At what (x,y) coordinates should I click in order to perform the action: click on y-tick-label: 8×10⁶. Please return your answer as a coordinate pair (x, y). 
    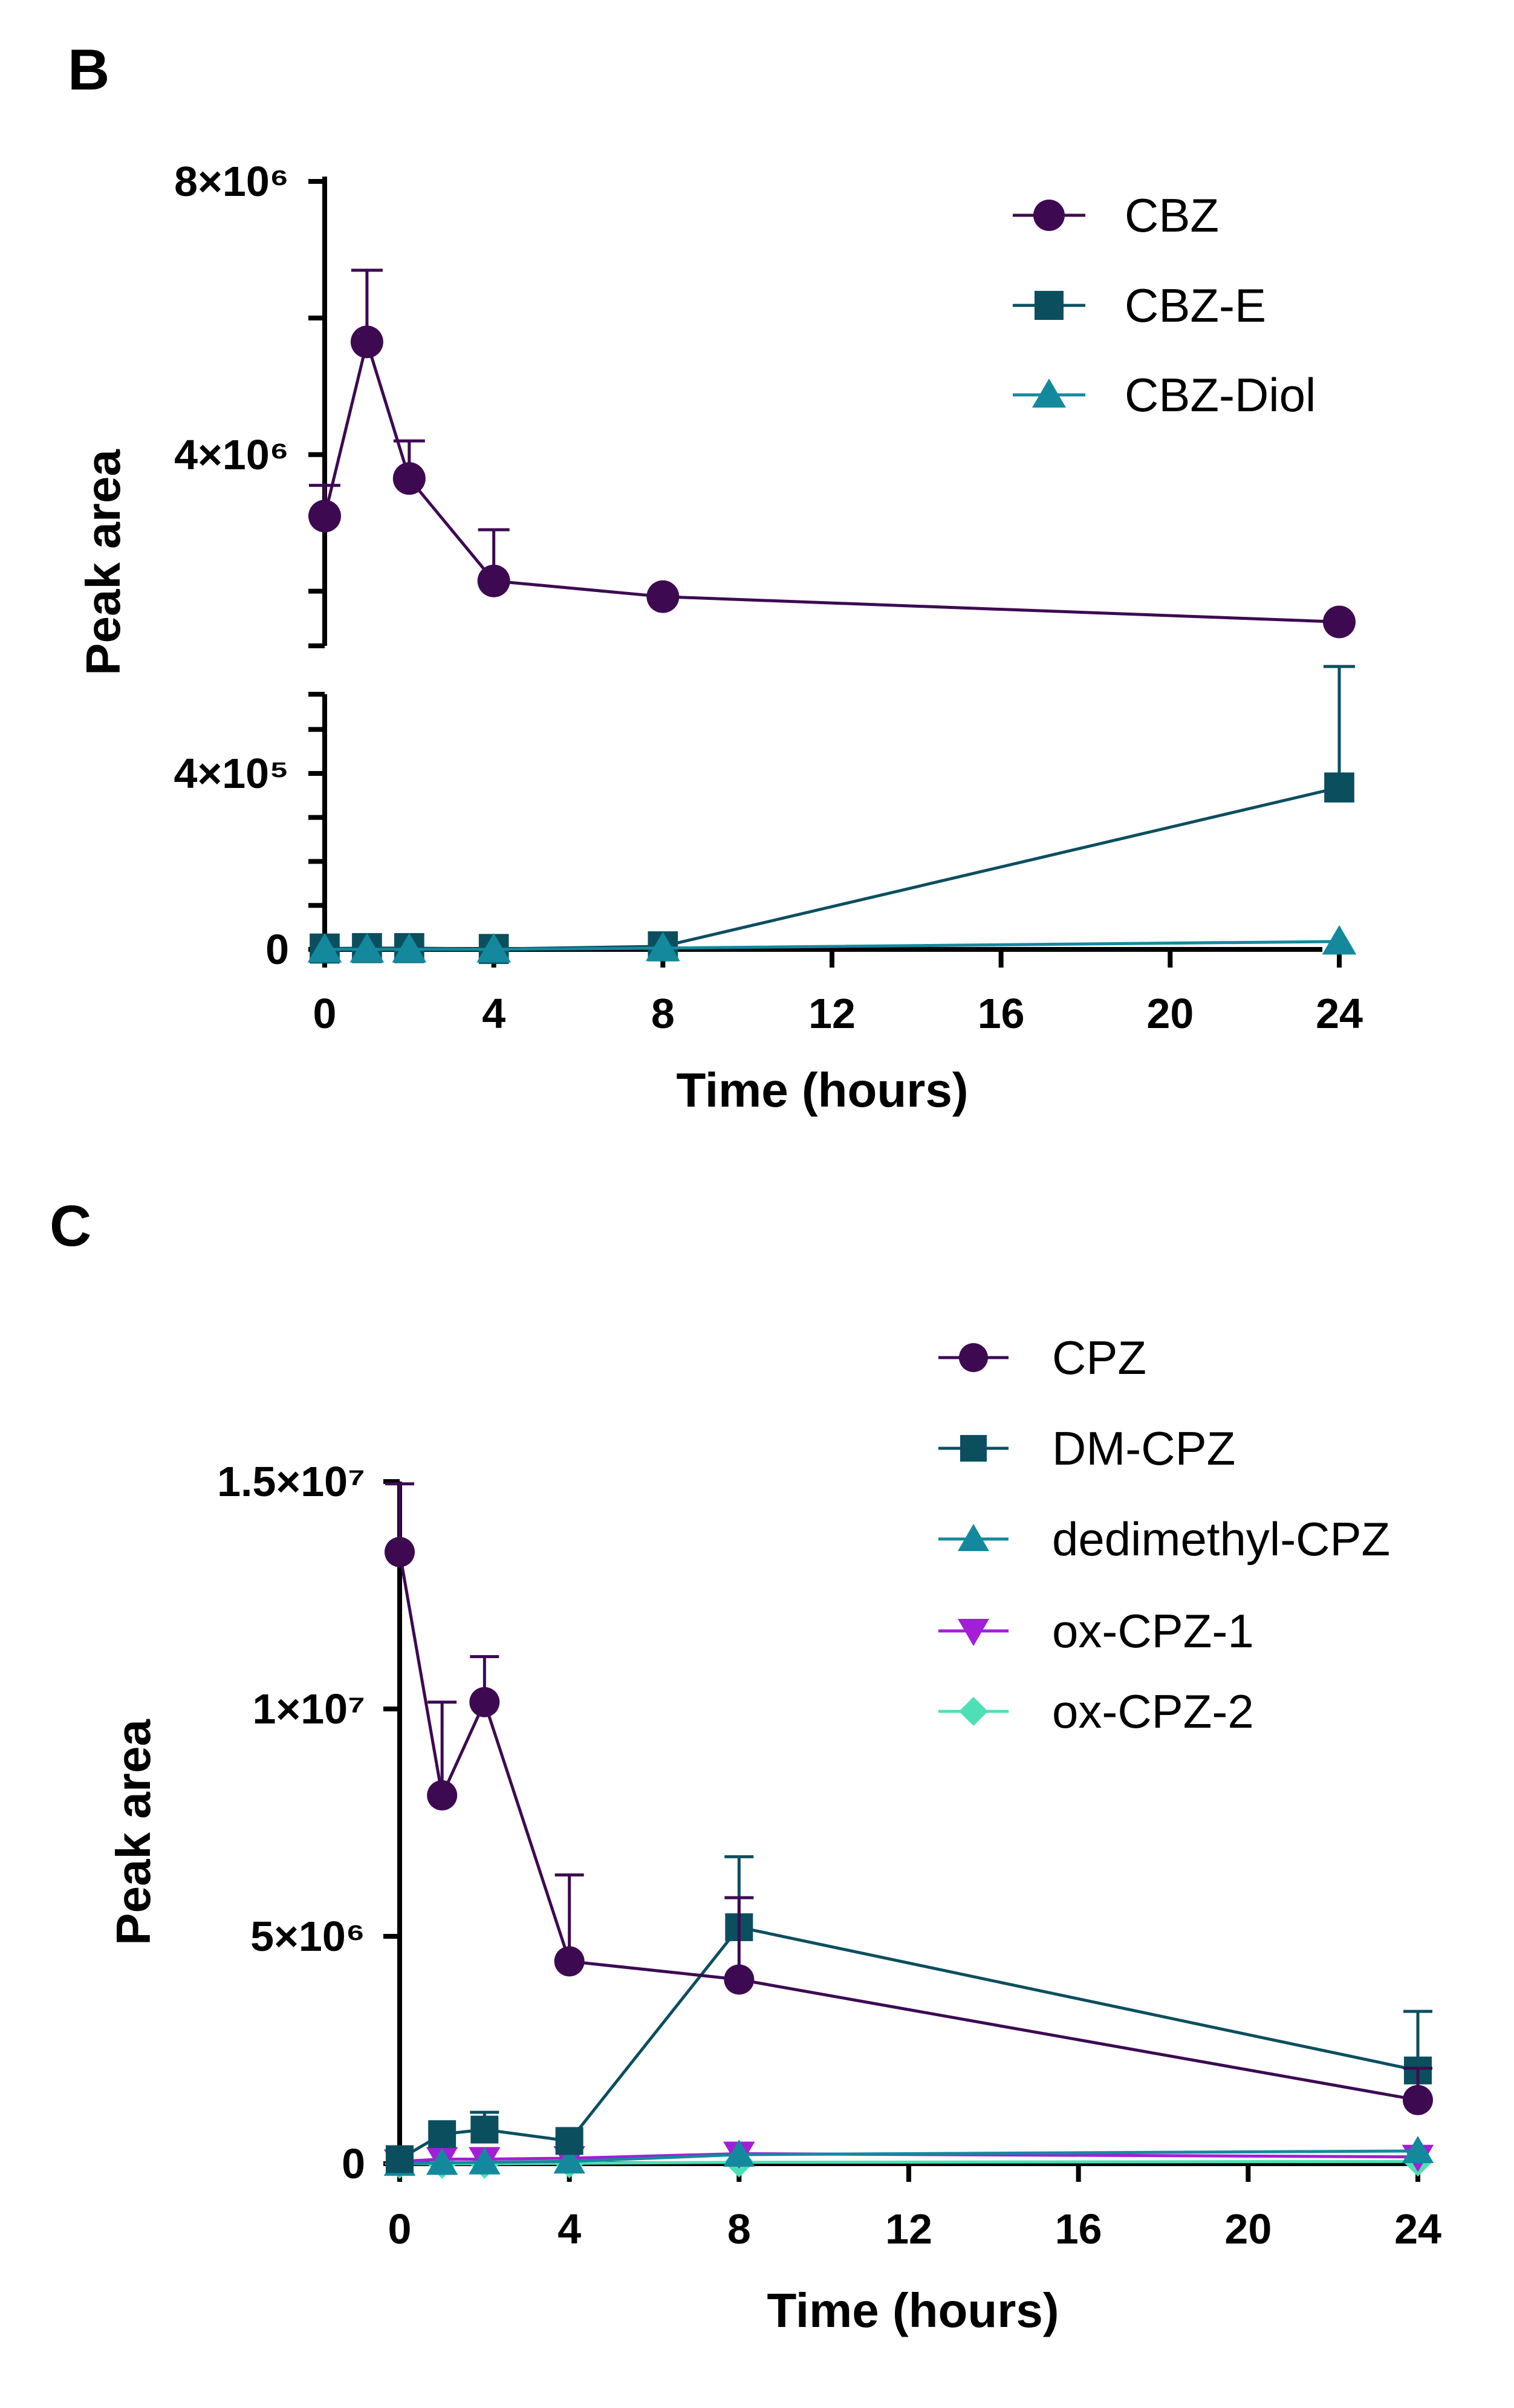
    Looking at the image, I should click on (232, 181).